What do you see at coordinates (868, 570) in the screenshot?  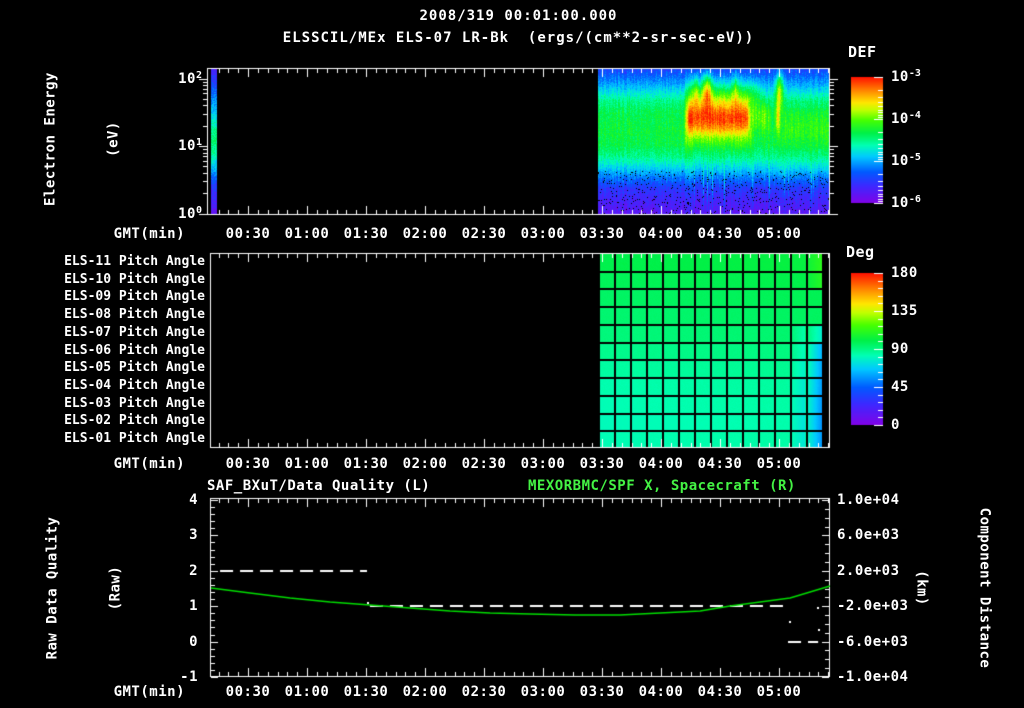 I see `distance-y-tick-label: 2.0e+03` at bounding box center [868, 570].